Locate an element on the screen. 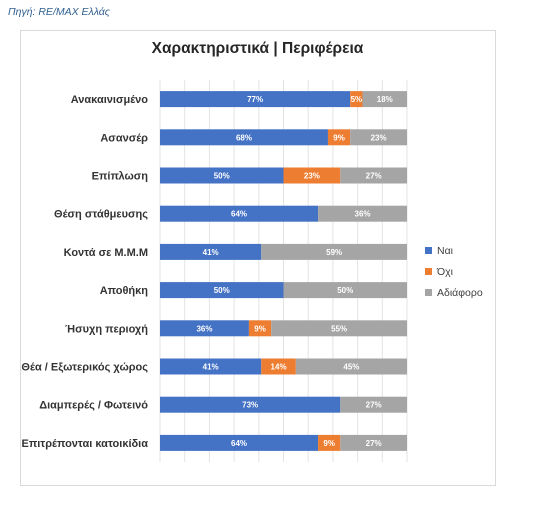 The height and width of the screenshot is (512, 550). data-label: 68% is located at coordinates (244, 137).